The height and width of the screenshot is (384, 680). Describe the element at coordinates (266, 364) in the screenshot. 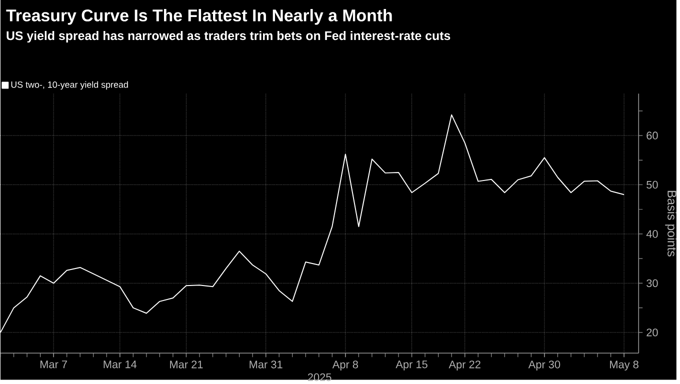

I see `x-tick-label: Mar 31` at that location.